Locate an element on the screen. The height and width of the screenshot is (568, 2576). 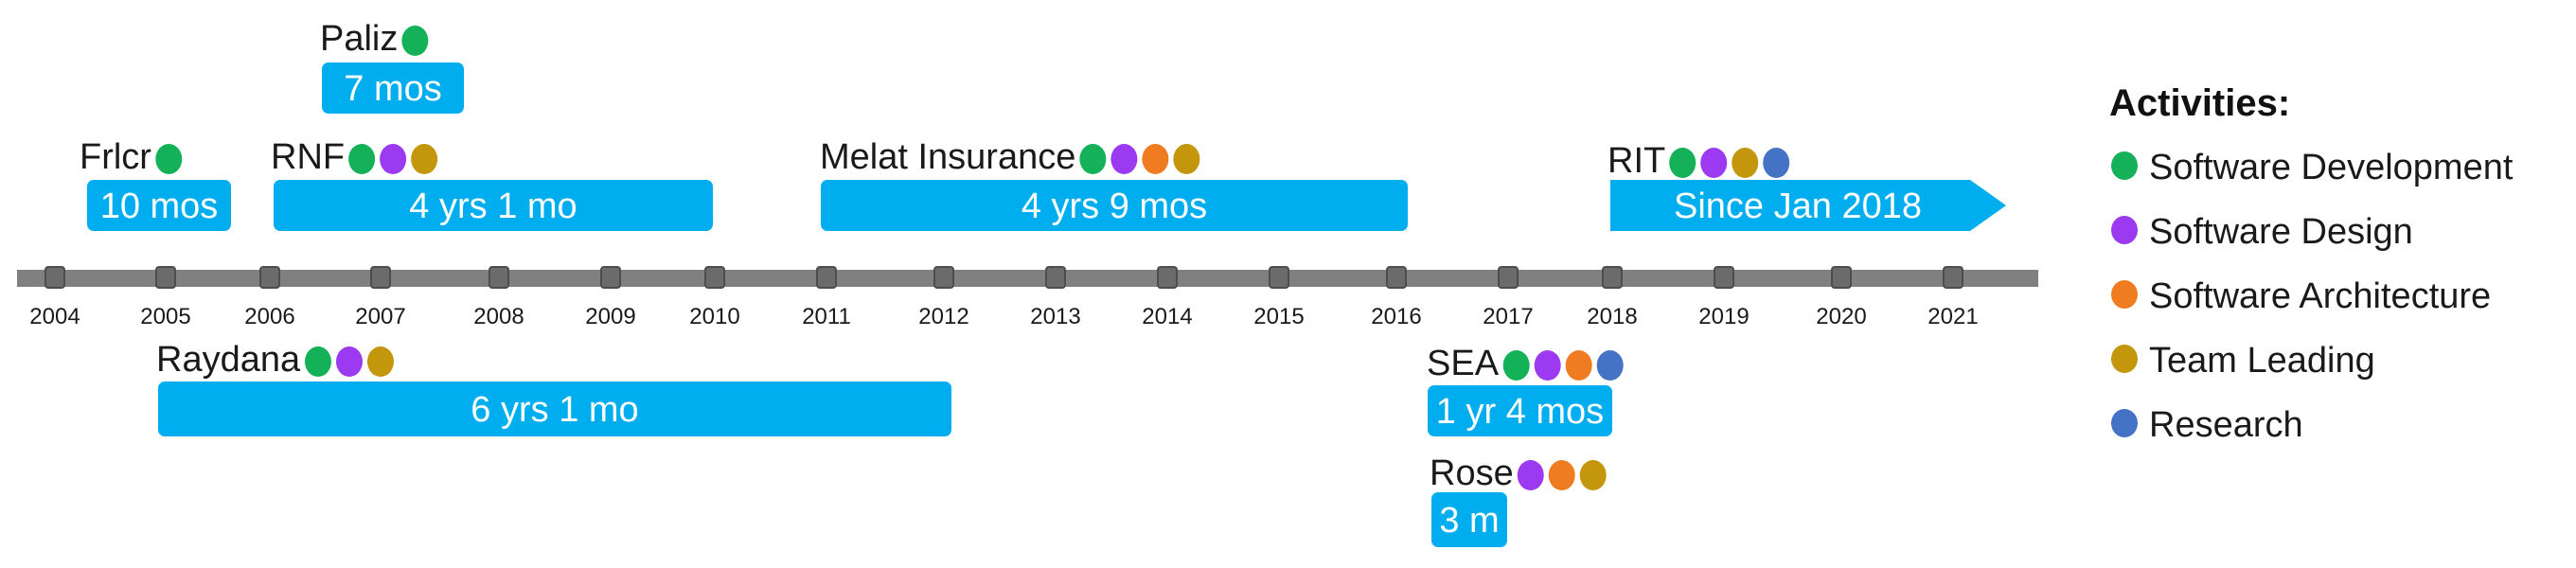
entry-melat-insurance: 4 yrs 9 mos Melat Insurance is located at coordinates (1114, 184).